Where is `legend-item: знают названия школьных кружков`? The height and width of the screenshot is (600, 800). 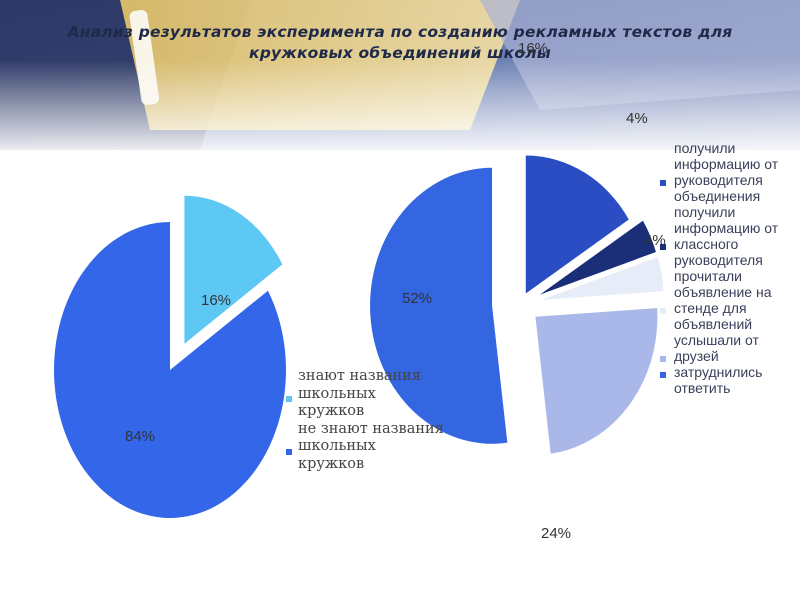
legend-item: знают названия школьных кружков is located at coordinates (366, 394).